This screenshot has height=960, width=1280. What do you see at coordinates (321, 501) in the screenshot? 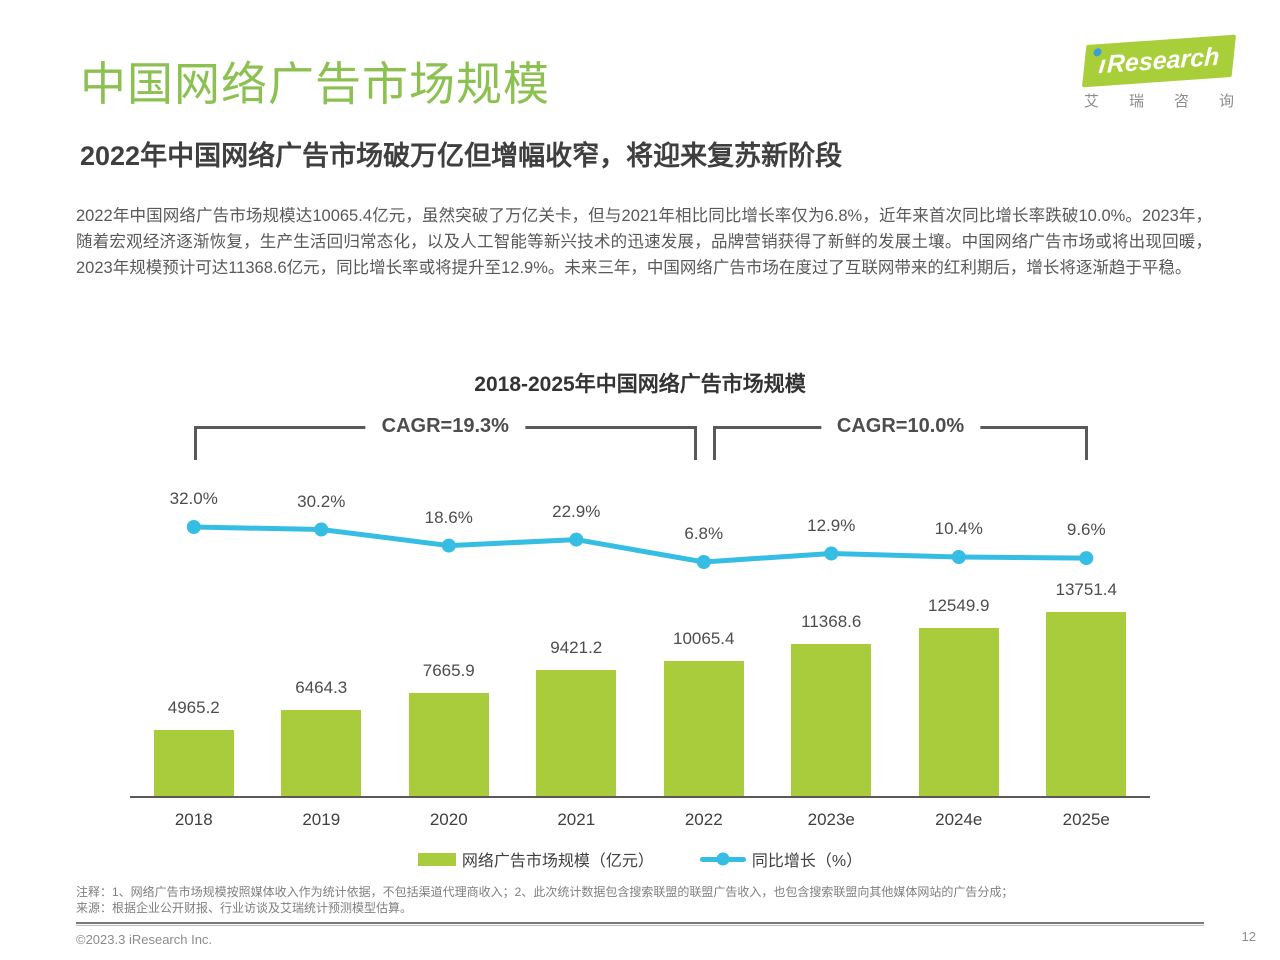
I see `growth-rate-label: 30.2%` at bounding box center [321, 501].